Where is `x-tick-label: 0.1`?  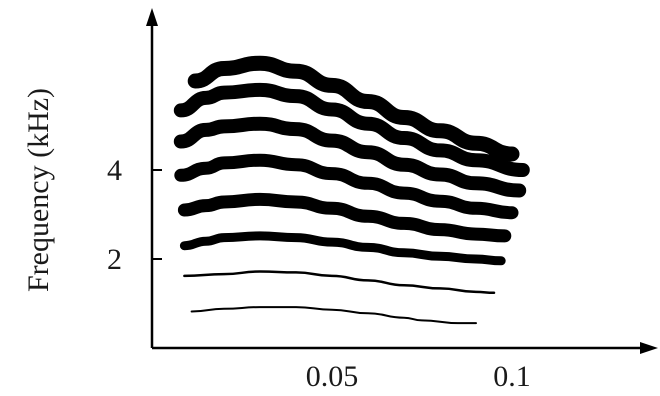 x-tick-label: 0.1 is located at coordinates (512, 376).